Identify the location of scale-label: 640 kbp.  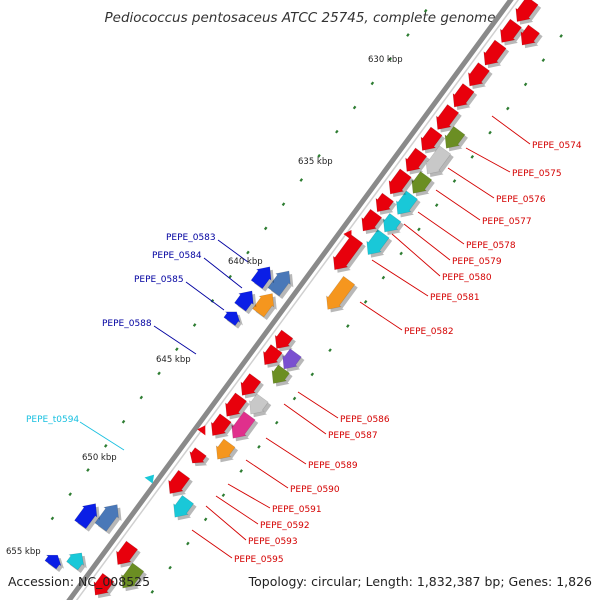
(245, 262).